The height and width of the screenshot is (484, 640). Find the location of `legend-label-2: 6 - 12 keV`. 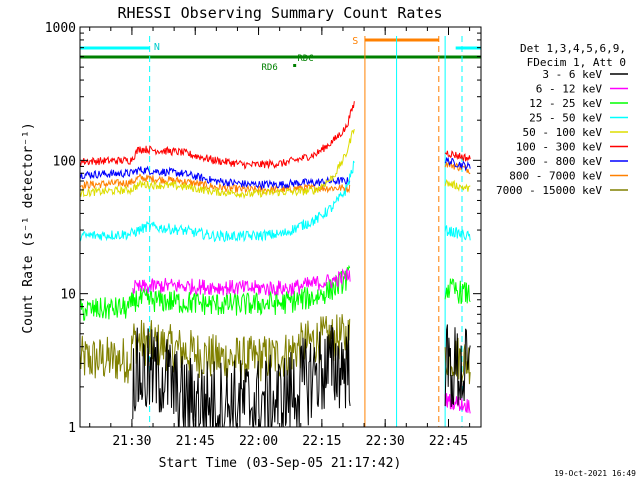

legend-label-2: 6 - 12 keV is located at coordinates (569, 89).